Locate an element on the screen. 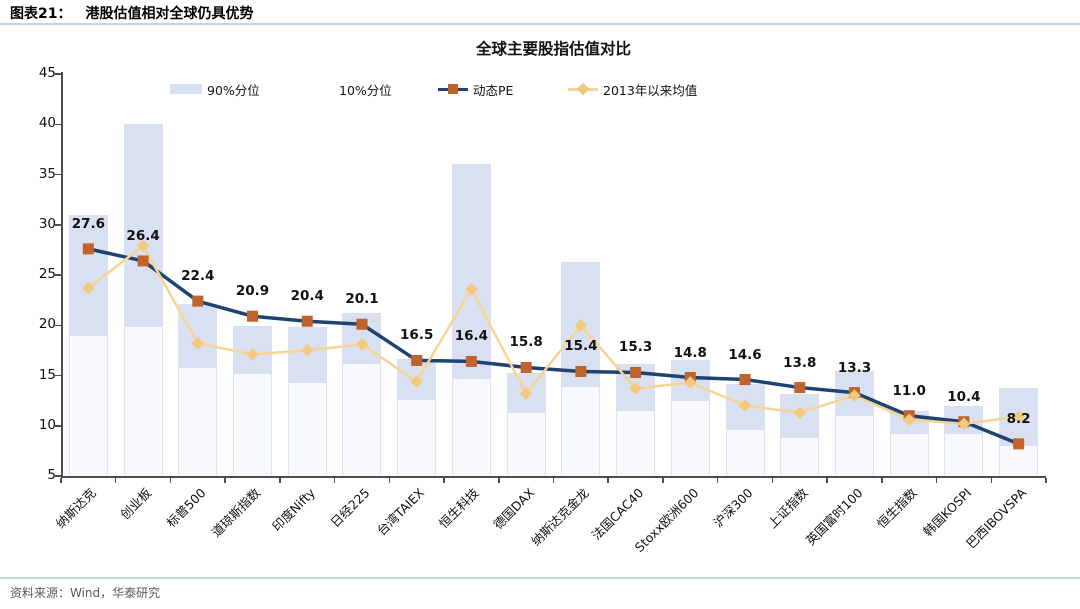 Image resolution: width=1080 pixels, height=609 pixels. chart-title: 全球主要股指估值对比 is located at coordinates (553, 49).